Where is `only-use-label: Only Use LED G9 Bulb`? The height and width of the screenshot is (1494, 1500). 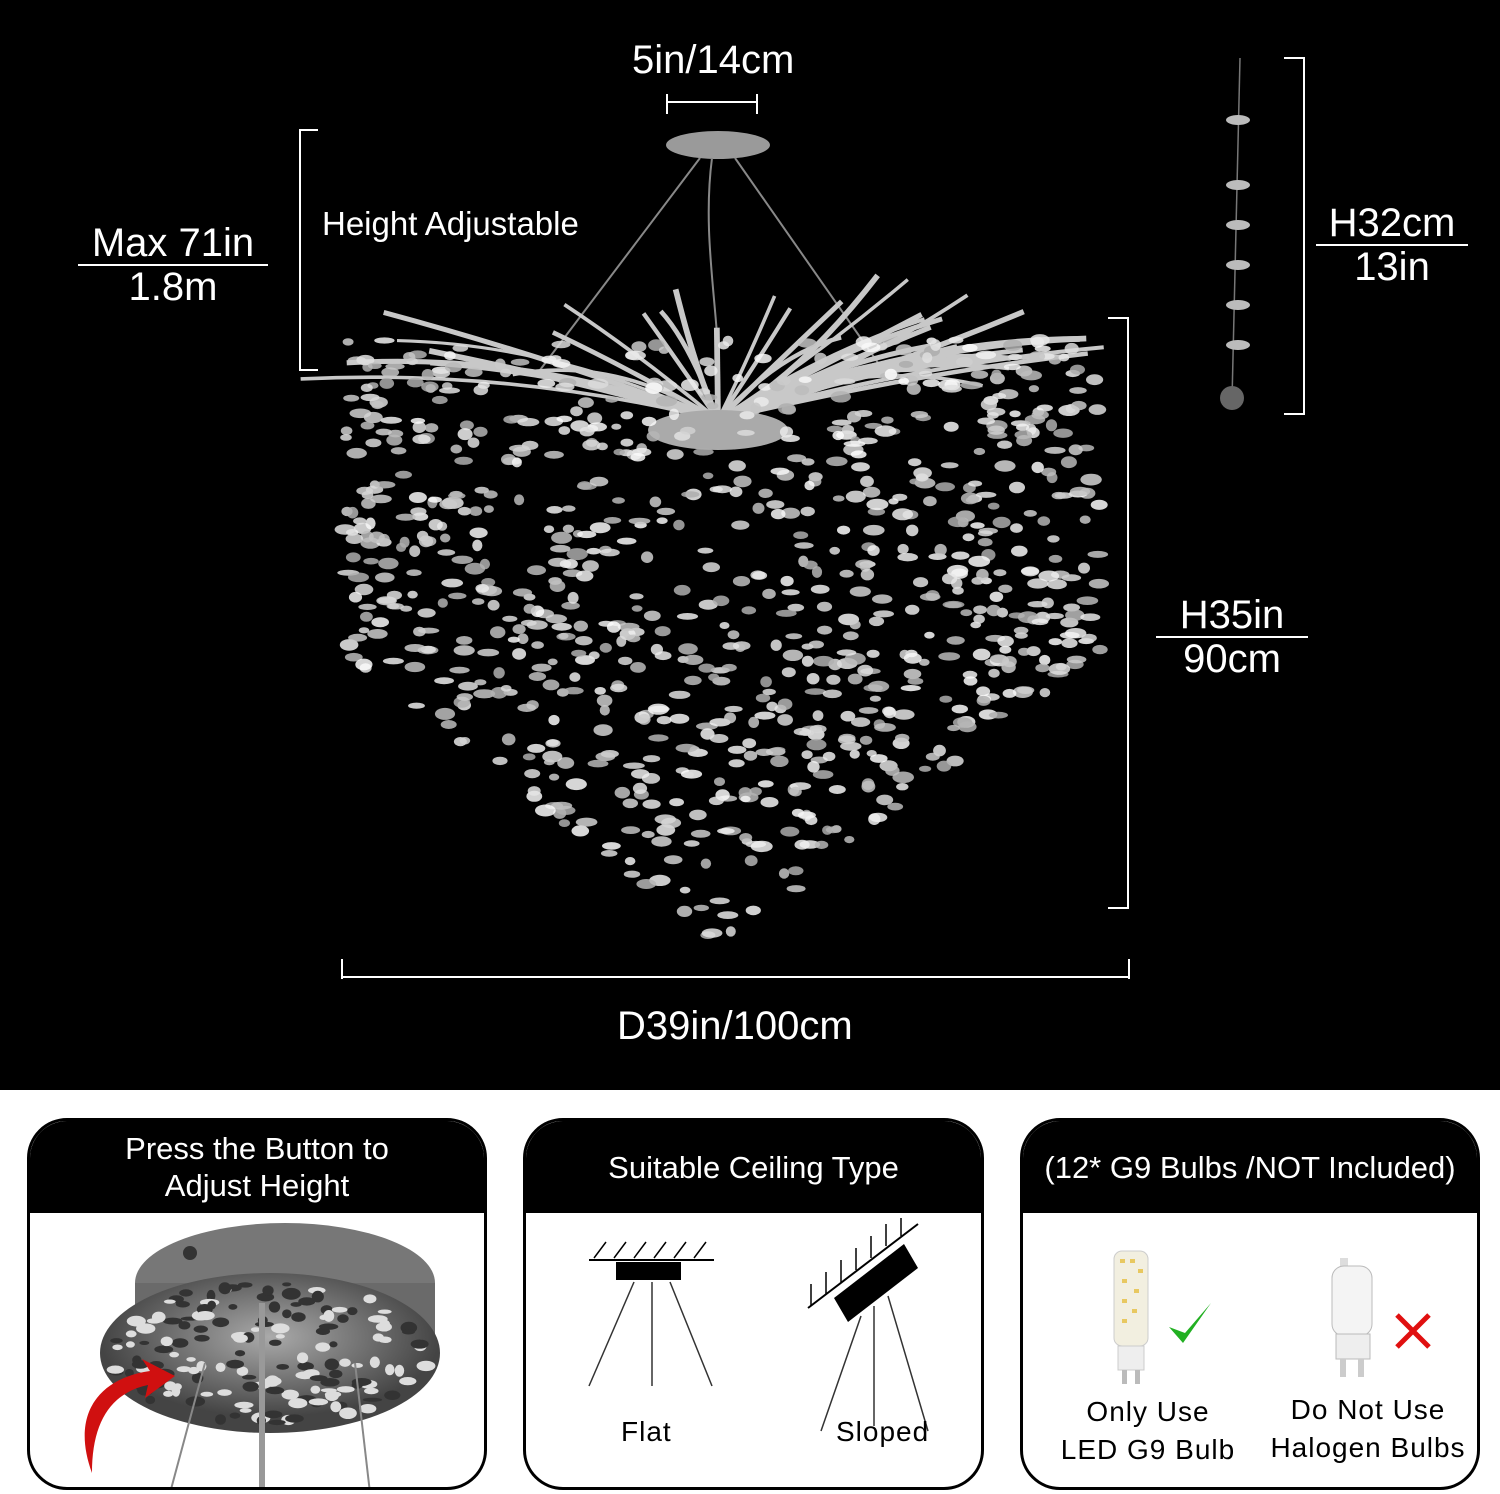 only-use-label: Only Use LED G9 Bulb is located at coordinates (1148, 1430).